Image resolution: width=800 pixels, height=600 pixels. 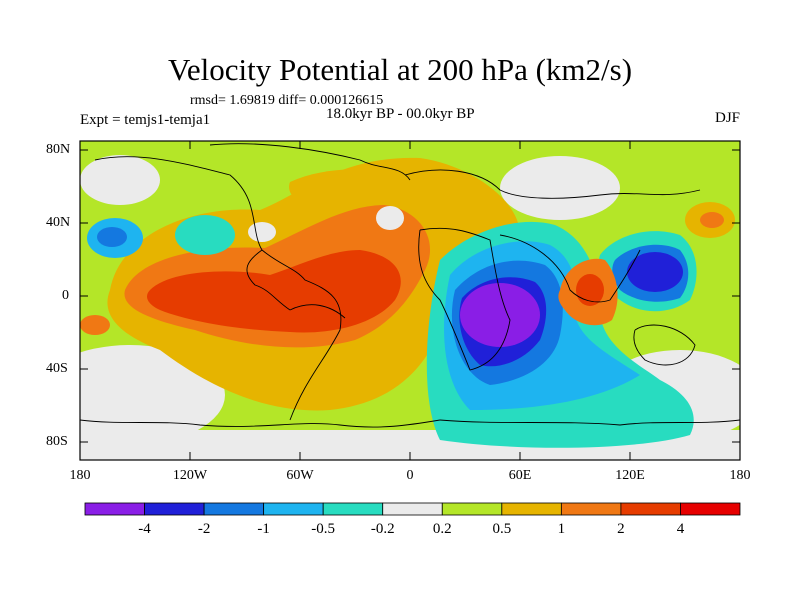 I want to click on lon-label-120w: 120W, so click(x=190, y=475).